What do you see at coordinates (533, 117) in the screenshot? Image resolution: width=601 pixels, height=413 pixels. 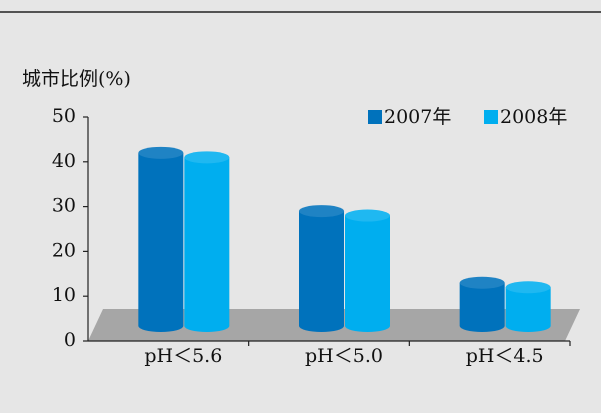 I see `legend-label: 2008年` at bounding box center [533, 117].